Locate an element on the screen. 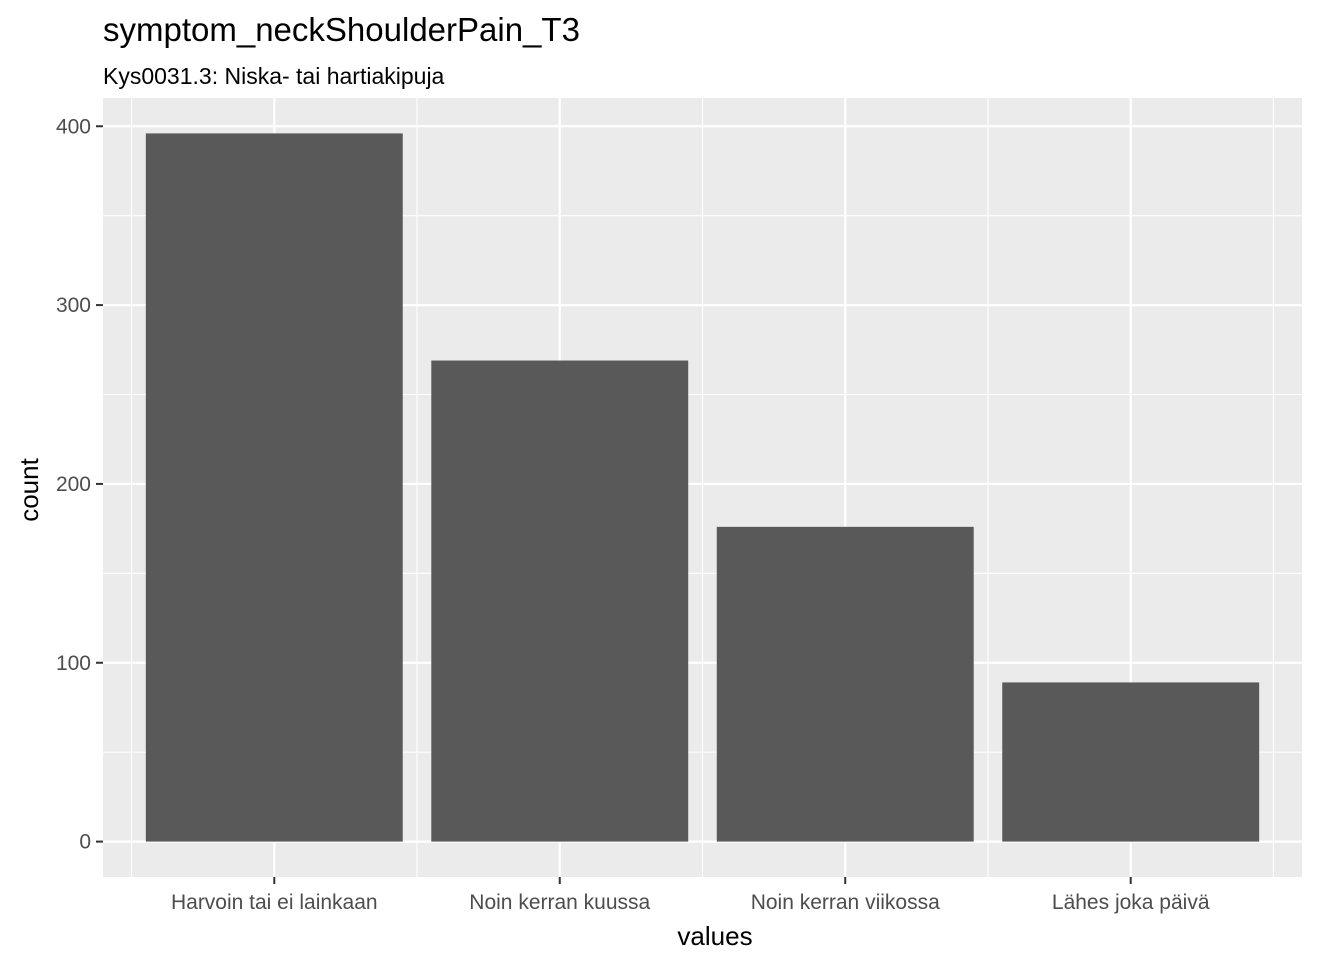  y-tick-label: 300 is located at coordinates (73, 305).